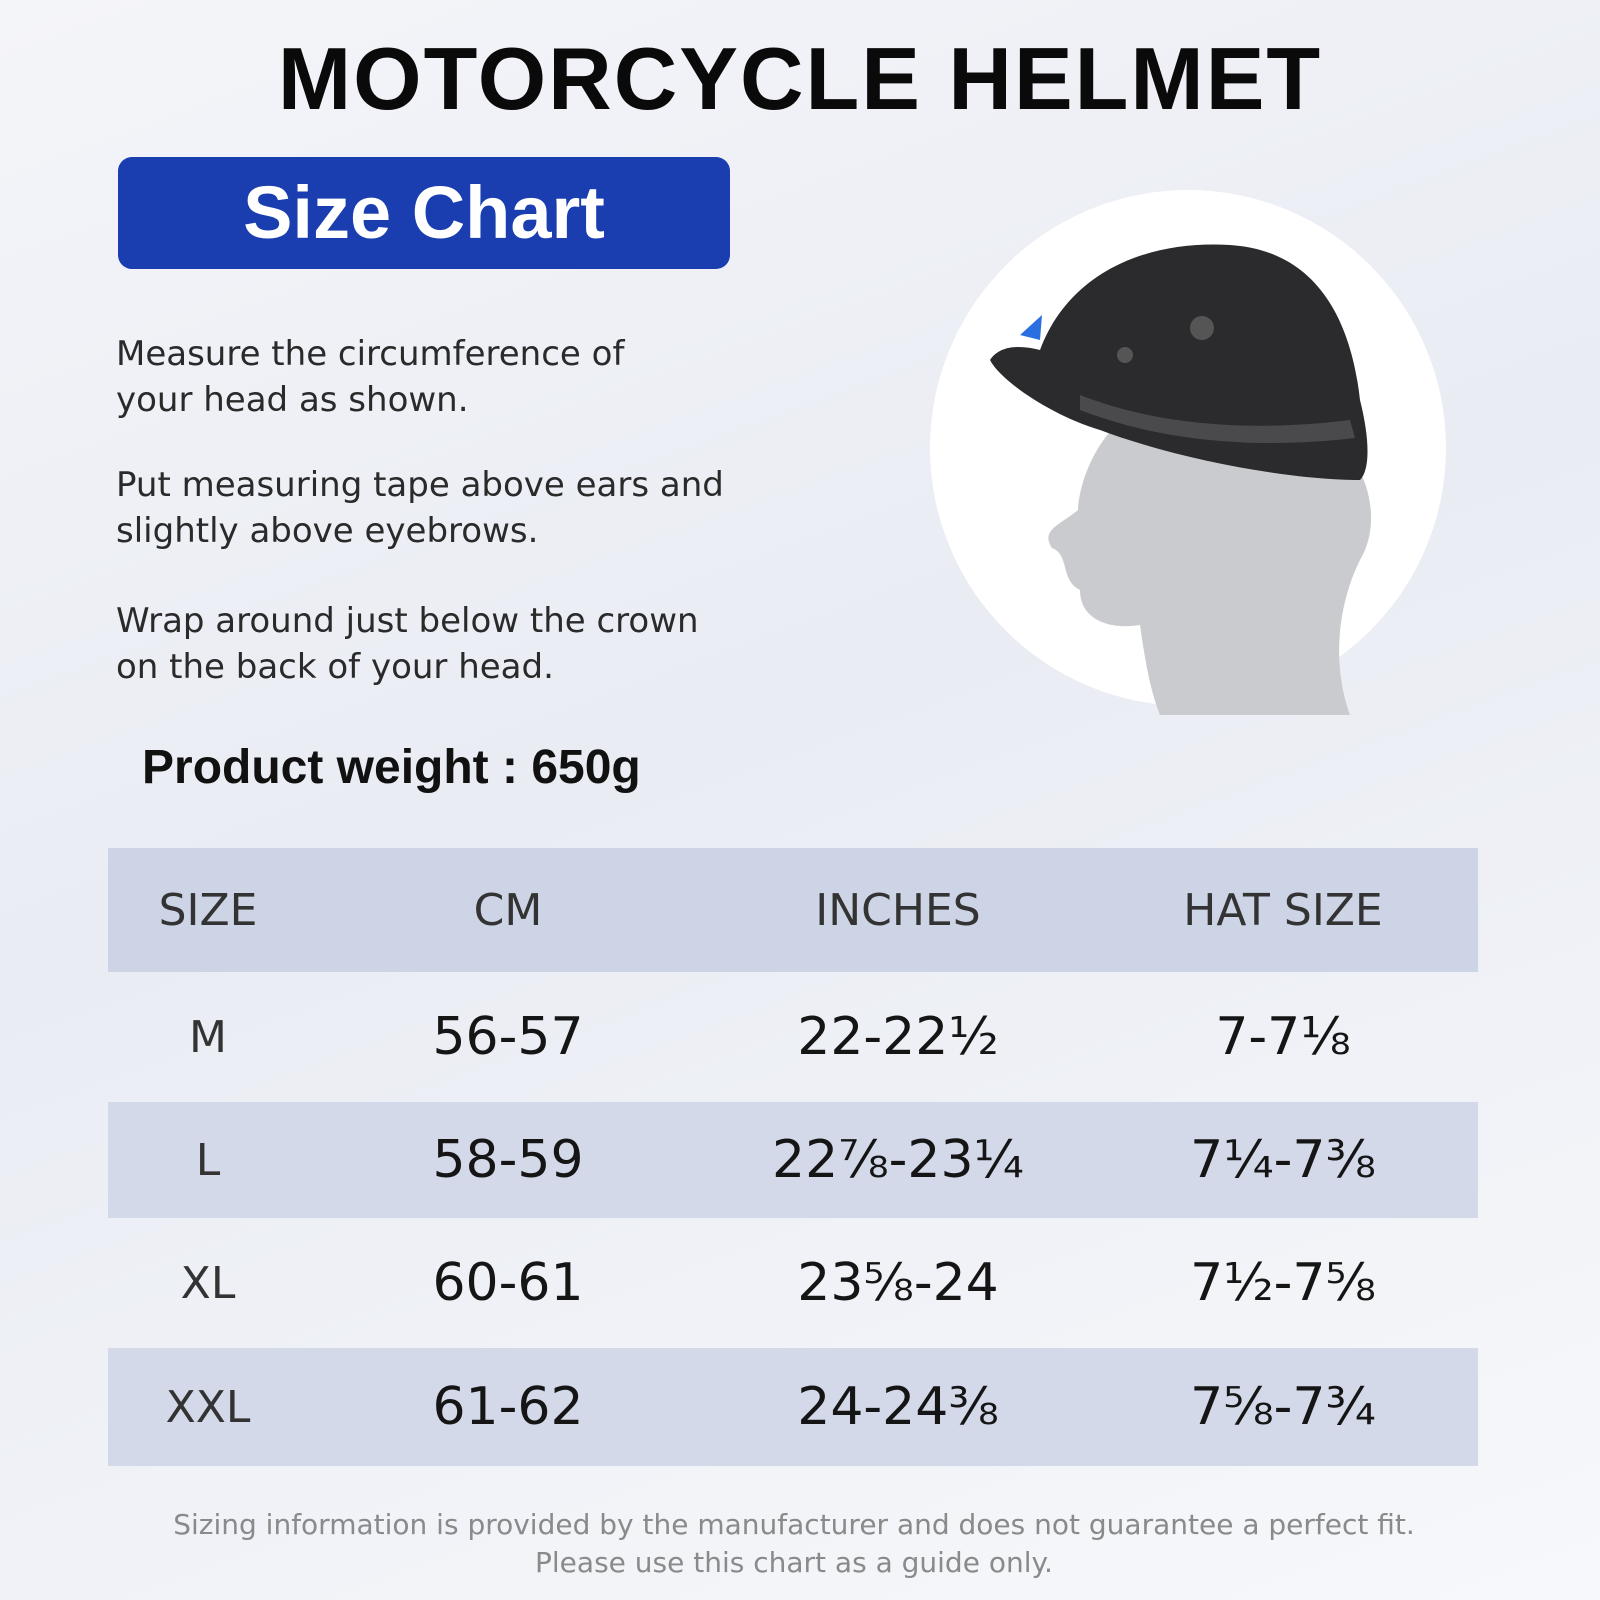  Describe the element at coordinates (793, 1407) in the screenshot. I see `table-row: XXL 61-62 24-24⅜ 7⅝-7¾` at that location.